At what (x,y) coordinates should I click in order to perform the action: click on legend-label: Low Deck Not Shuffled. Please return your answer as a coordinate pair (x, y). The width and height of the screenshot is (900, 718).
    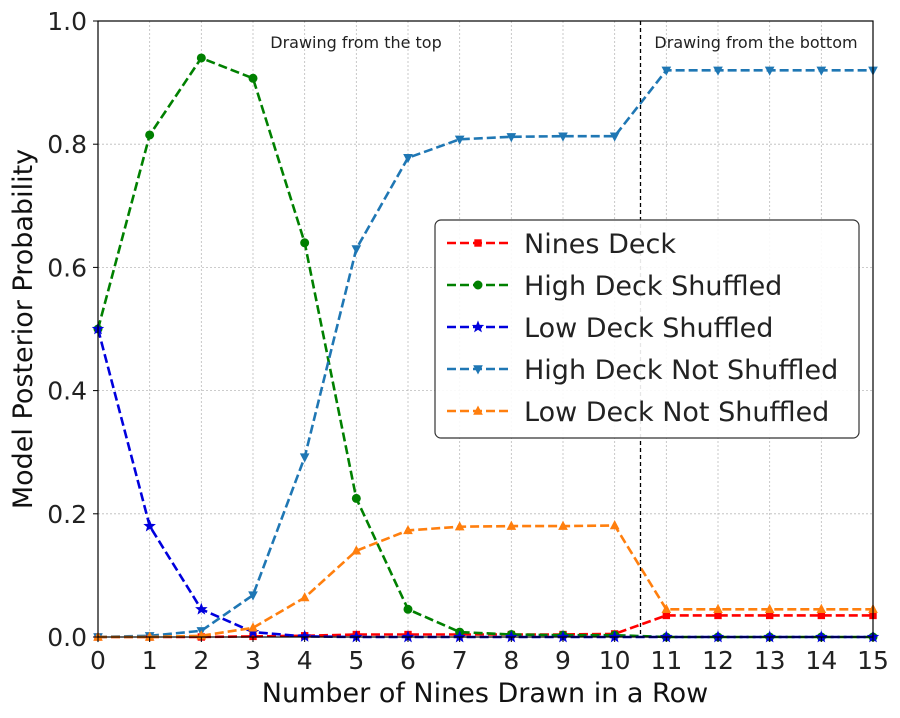
    Looking at the image, I should click on (676, 412).